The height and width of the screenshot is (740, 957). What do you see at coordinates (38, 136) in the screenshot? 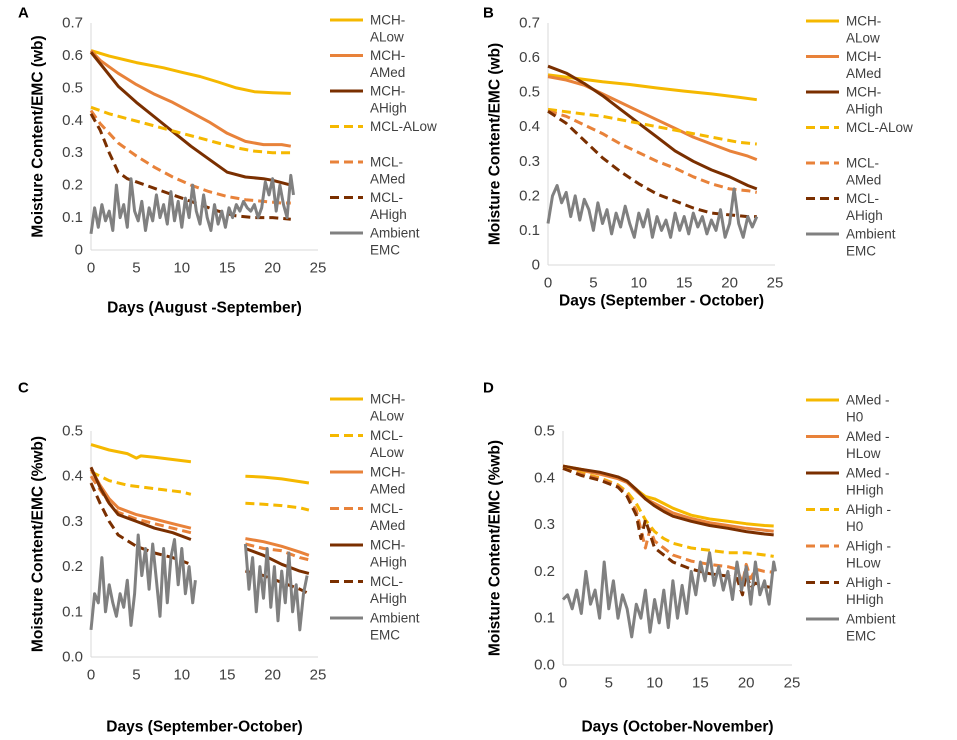
I see `y-axis-label: Moisture Content/EMC (wb)` at bounding box center [38, 136].